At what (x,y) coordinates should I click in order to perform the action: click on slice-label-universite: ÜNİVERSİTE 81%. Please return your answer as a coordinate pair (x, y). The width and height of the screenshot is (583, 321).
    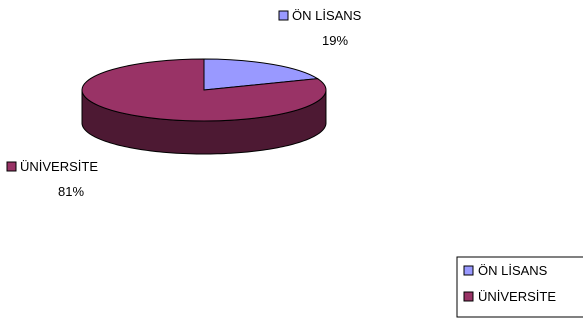
    Looking at the image, I should click on (52, 179).